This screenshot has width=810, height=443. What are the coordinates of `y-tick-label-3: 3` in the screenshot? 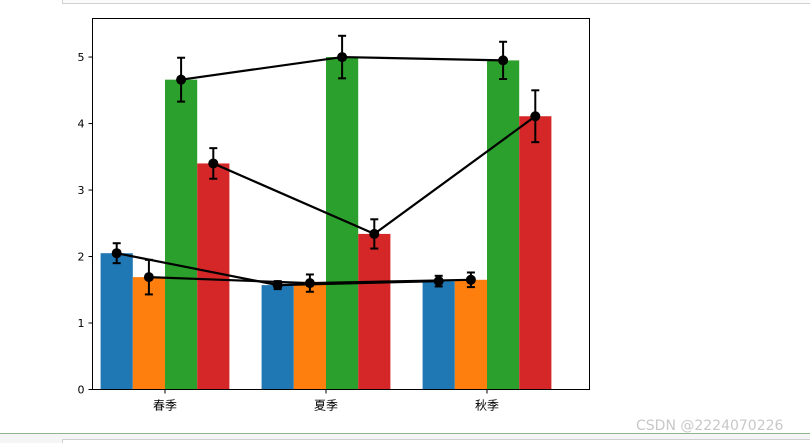 It's located at (81, 190).